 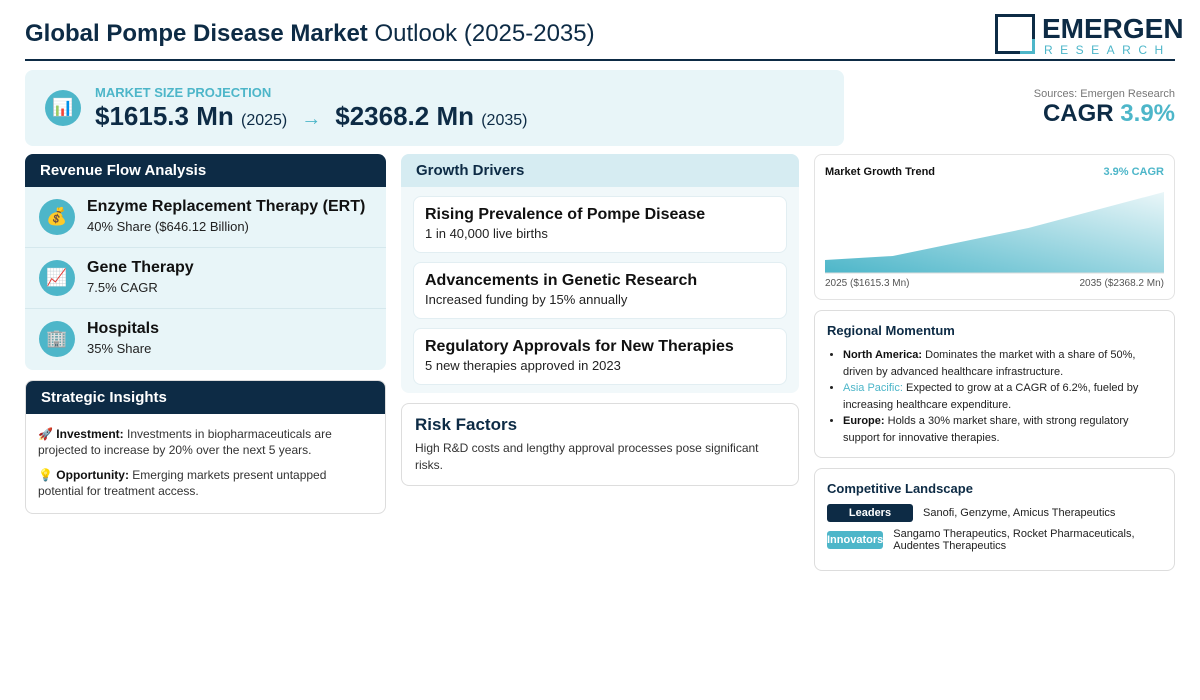 What do you see at coordinates (1104, 94) in the screenshot?
I see `sources-text: Sources: Emergen Research` at bounding box center [1104, 94].